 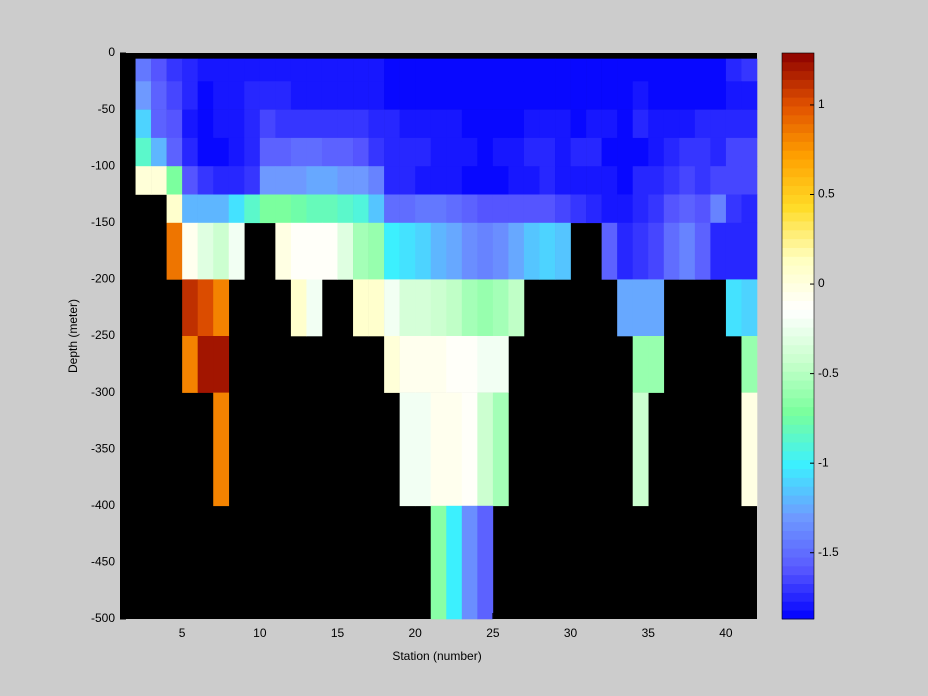 What do you see at coordinates (826, 194) in the screenshot?
I see `colorbar-tick-label: 0.5` at bounding box center [826, 194].